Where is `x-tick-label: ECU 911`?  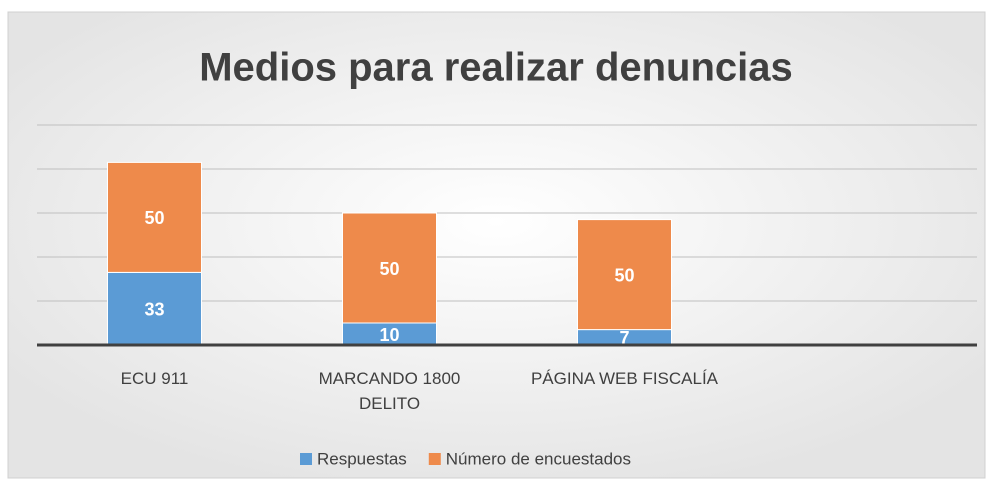 x-tick-label: ECU 911 is located at coordinates (154, 378).